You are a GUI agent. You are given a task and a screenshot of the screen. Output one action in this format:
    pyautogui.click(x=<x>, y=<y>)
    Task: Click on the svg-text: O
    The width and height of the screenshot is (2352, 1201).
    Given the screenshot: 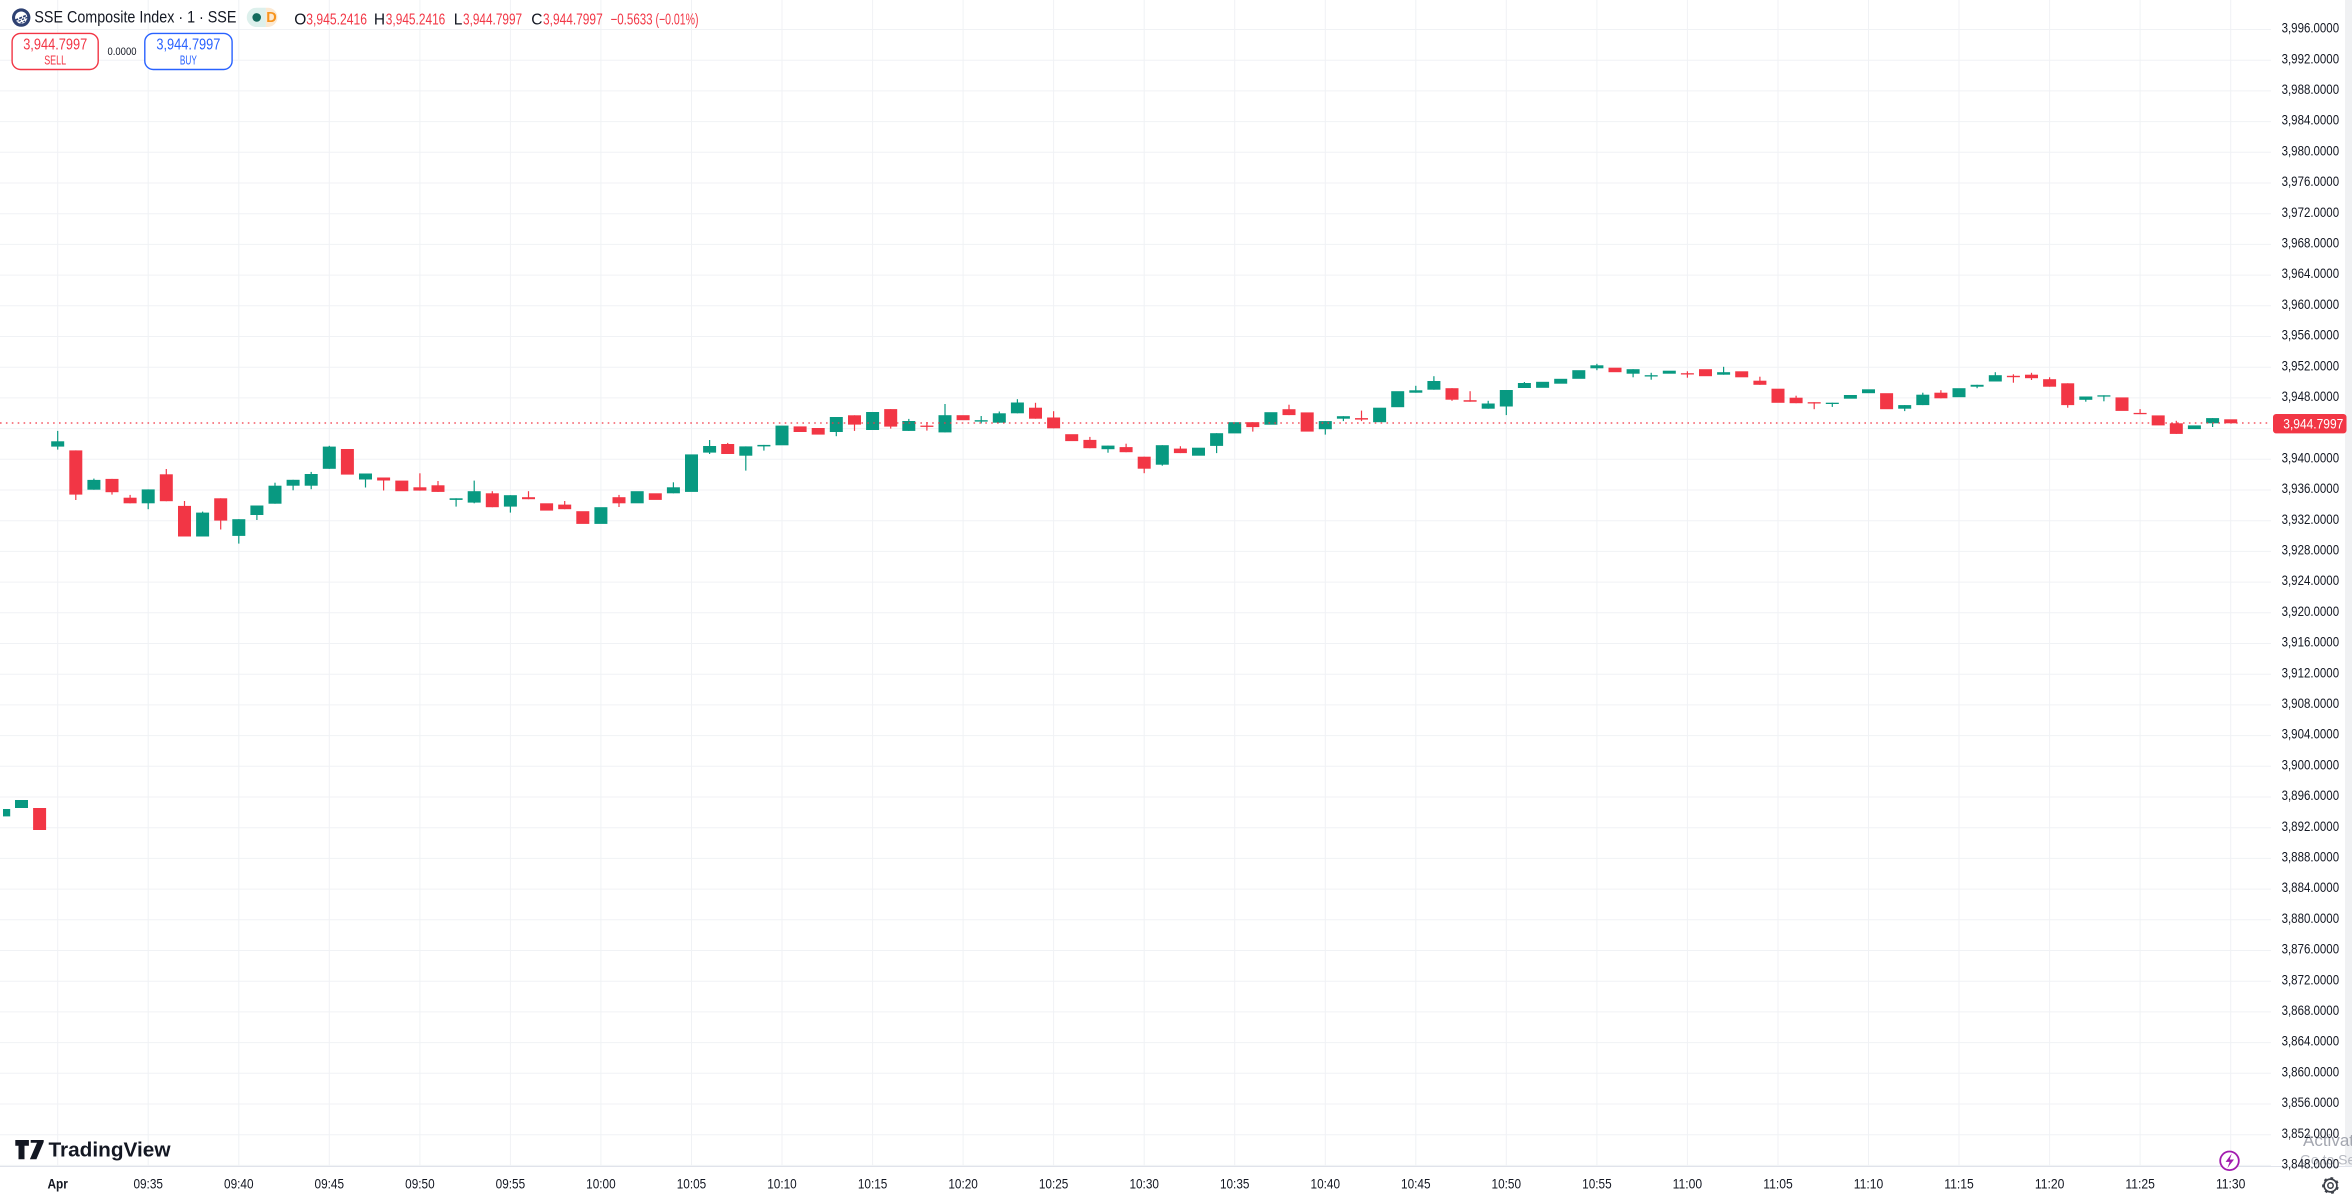 What is the action you would take?
    pyautogui.click(x=300, y=20)
    